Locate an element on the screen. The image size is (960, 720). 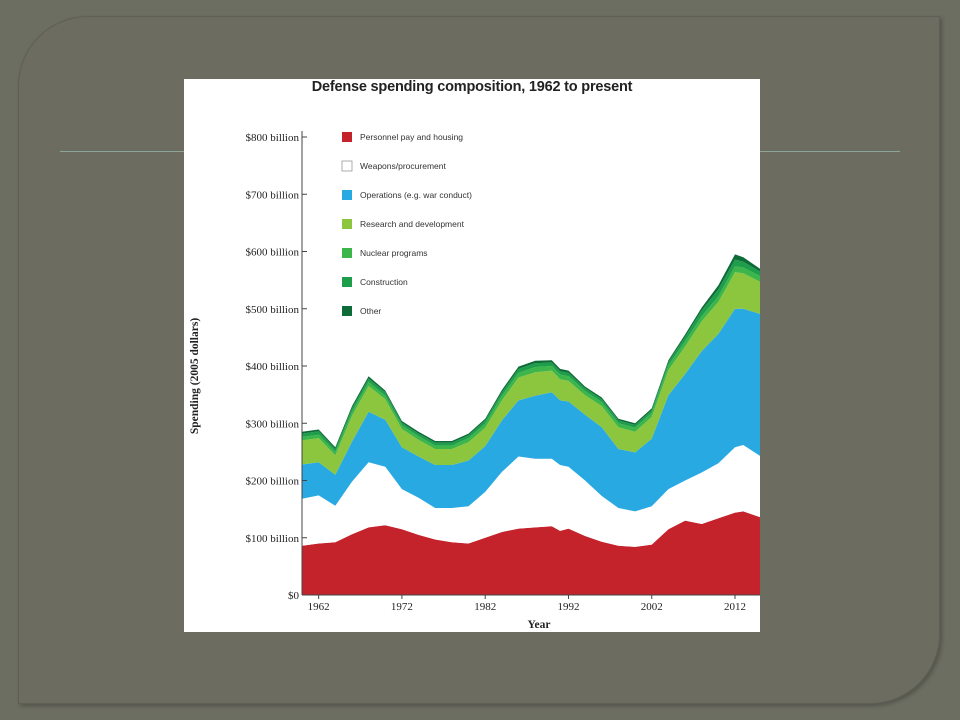
x-tick-label: 1972 is located at coordinates (402, 607).